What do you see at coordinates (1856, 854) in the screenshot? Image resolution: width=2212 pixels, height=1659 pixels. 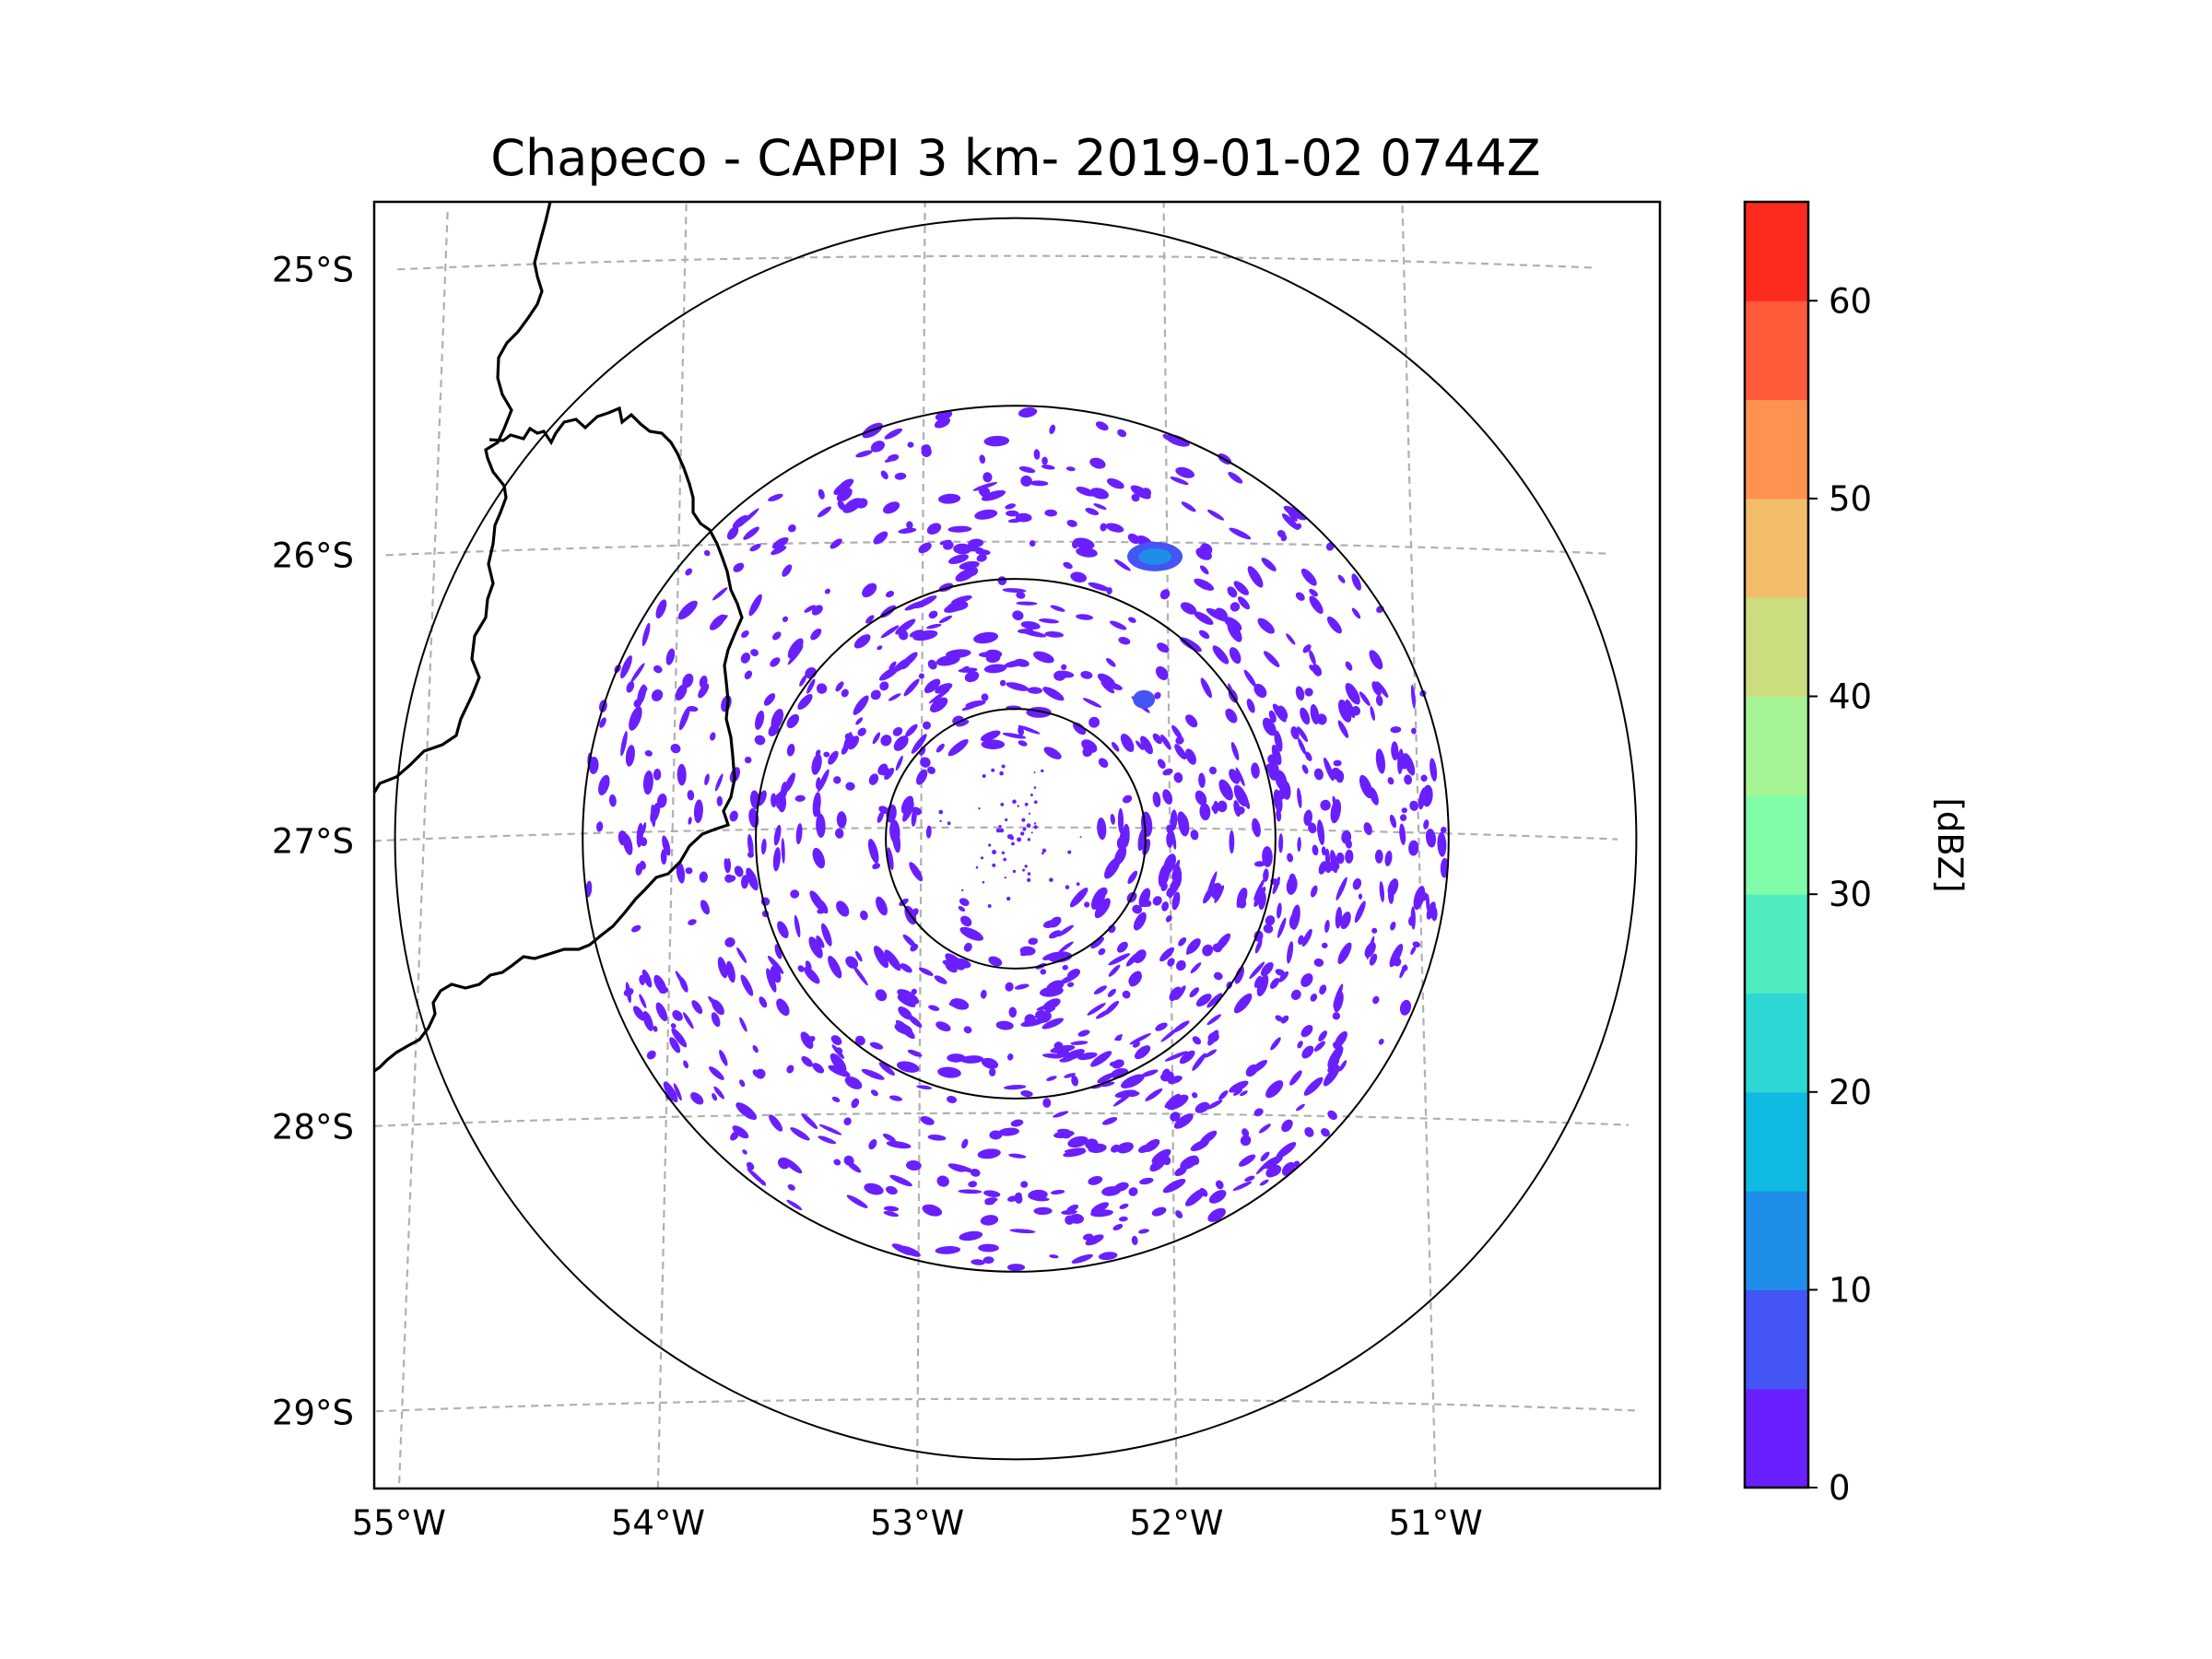 I see `colorbar: 0 10 20 30 40 50 60 [dBZ]` at bounding box center [1856, 854].